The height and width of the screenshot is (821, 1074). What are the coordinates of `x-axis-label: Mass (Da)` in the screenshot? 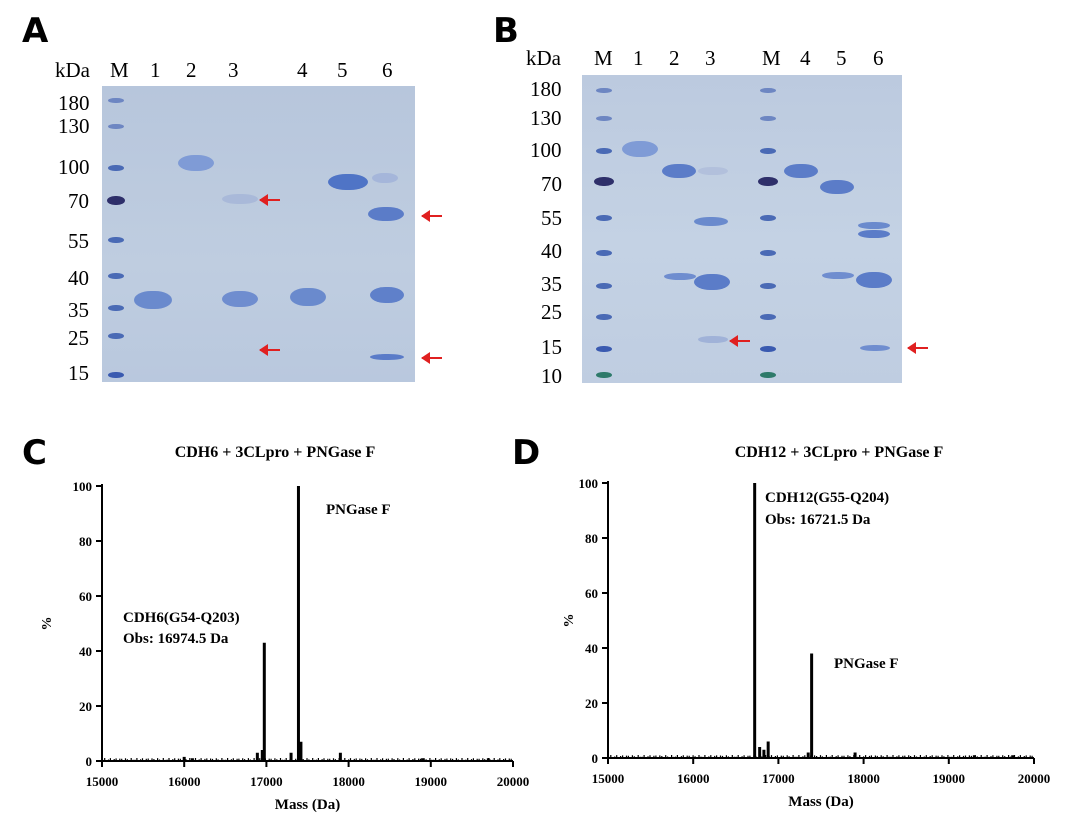 It's located at (820, 802).